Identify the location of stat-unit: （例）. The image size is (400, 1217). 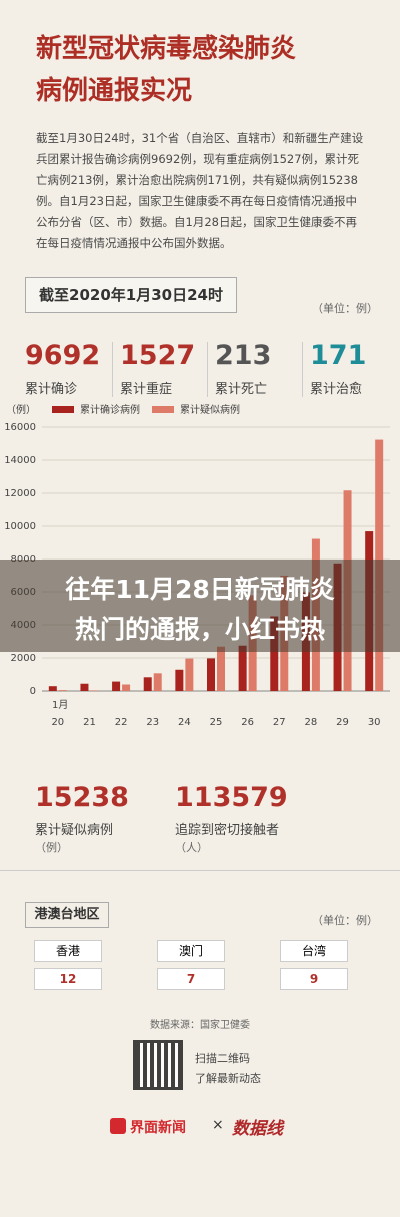
(51, 847).